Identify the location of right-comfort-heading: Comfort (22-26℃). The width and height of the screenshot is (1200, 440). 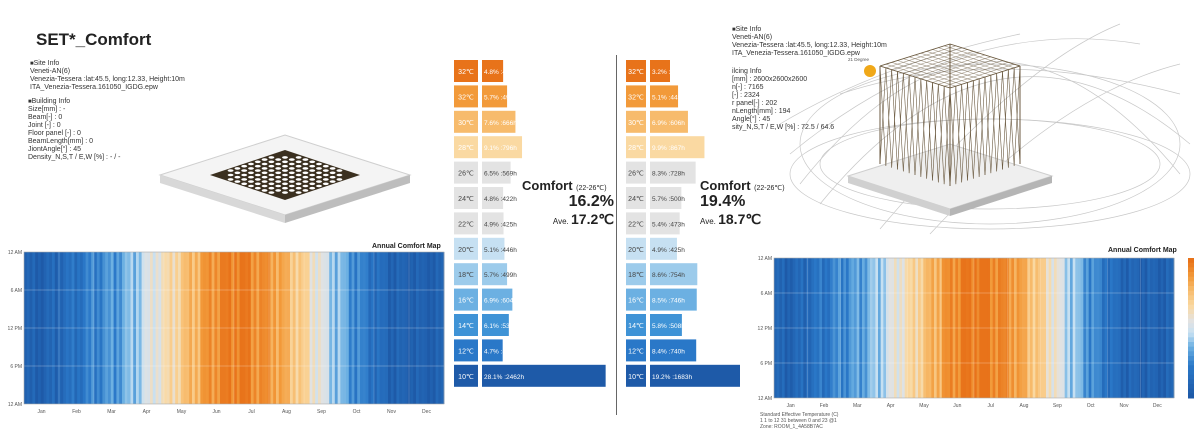
(745, 185).